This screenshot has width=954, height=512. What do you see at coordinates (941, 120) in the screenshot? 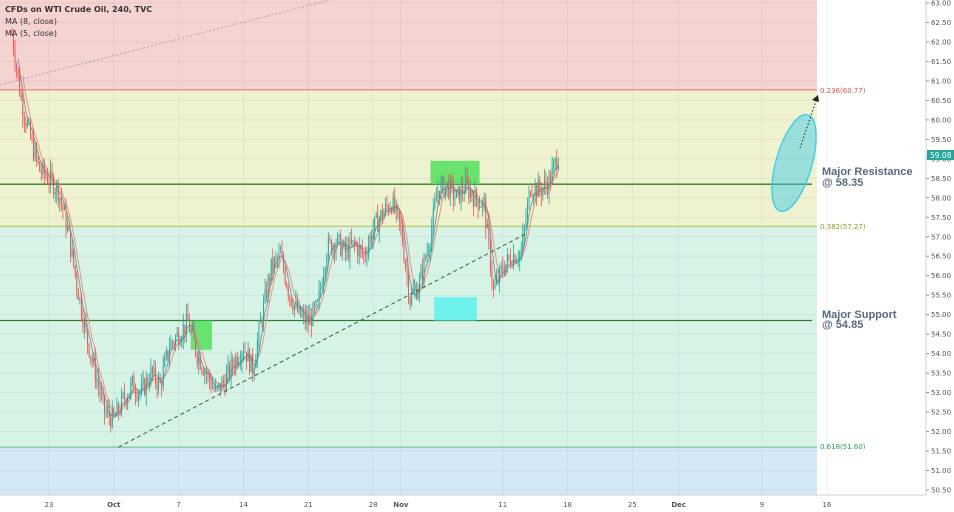
I see `y-tick-label: 60.00` at bounding box center [941, 120].